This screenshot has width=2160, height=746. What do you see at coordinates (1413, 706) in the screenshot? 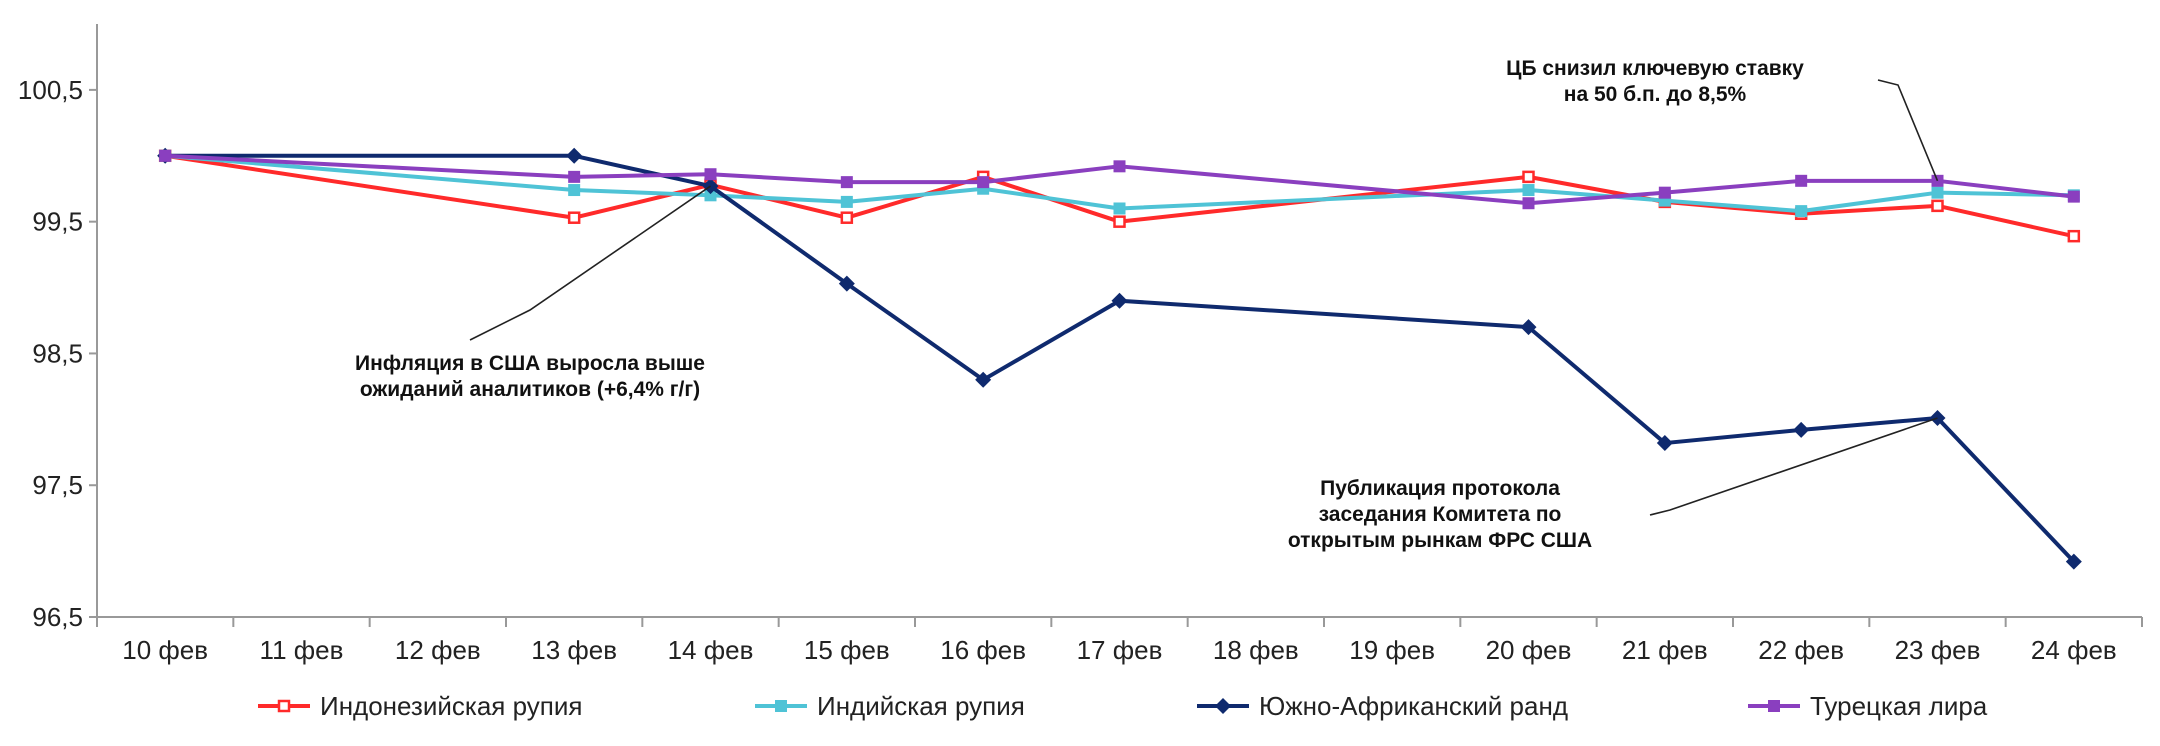
I see `legend-label: Южно-Африканский ранд` at bounding box center [1413, 706].